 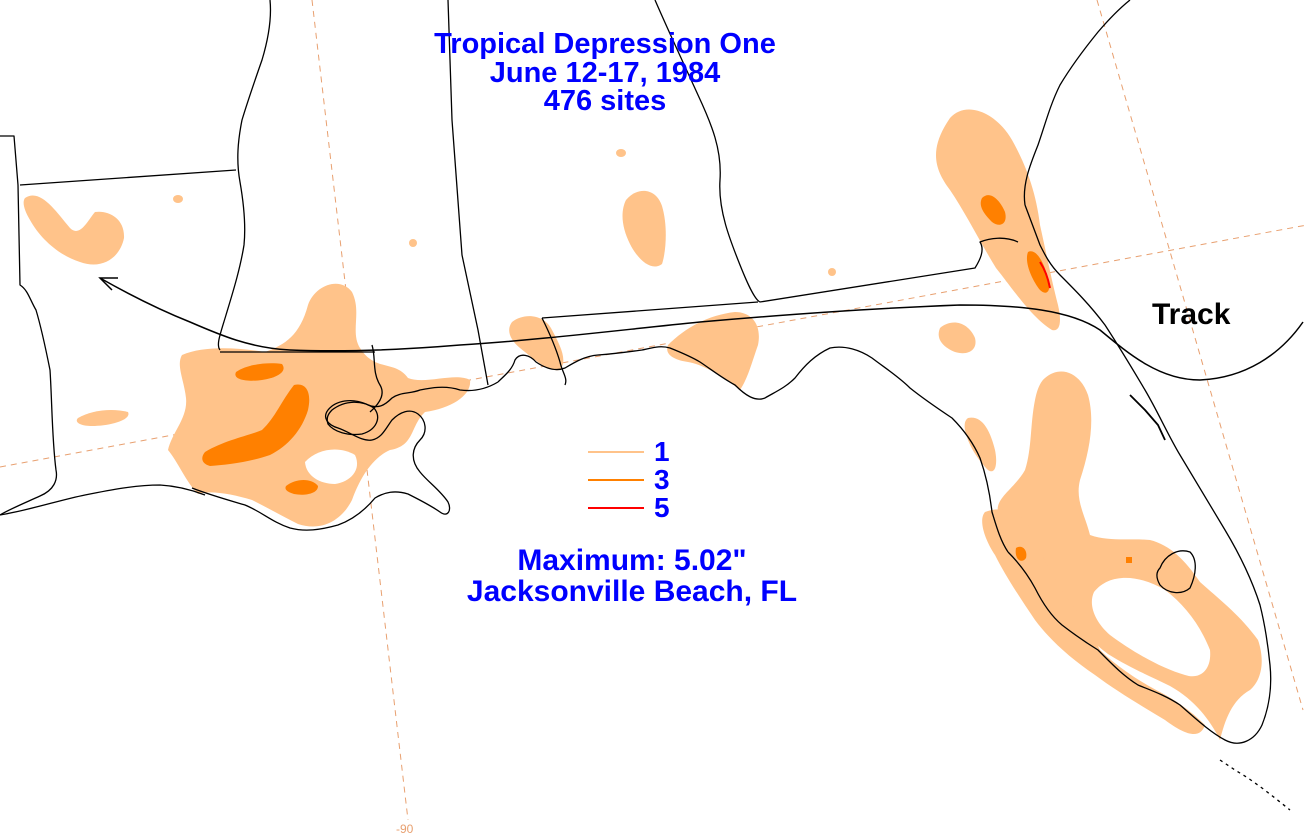 What do you see at coordinates (605, 101) in the screenshot?
I see `map-site-count: 476 sites` at bounding box center [605, 101].